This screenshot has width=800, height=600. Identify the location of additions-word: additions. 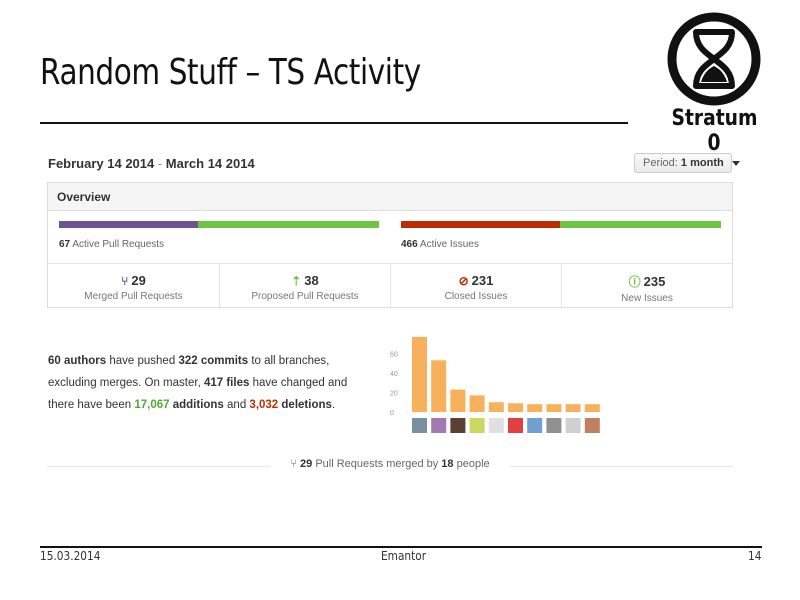
(198, 405).